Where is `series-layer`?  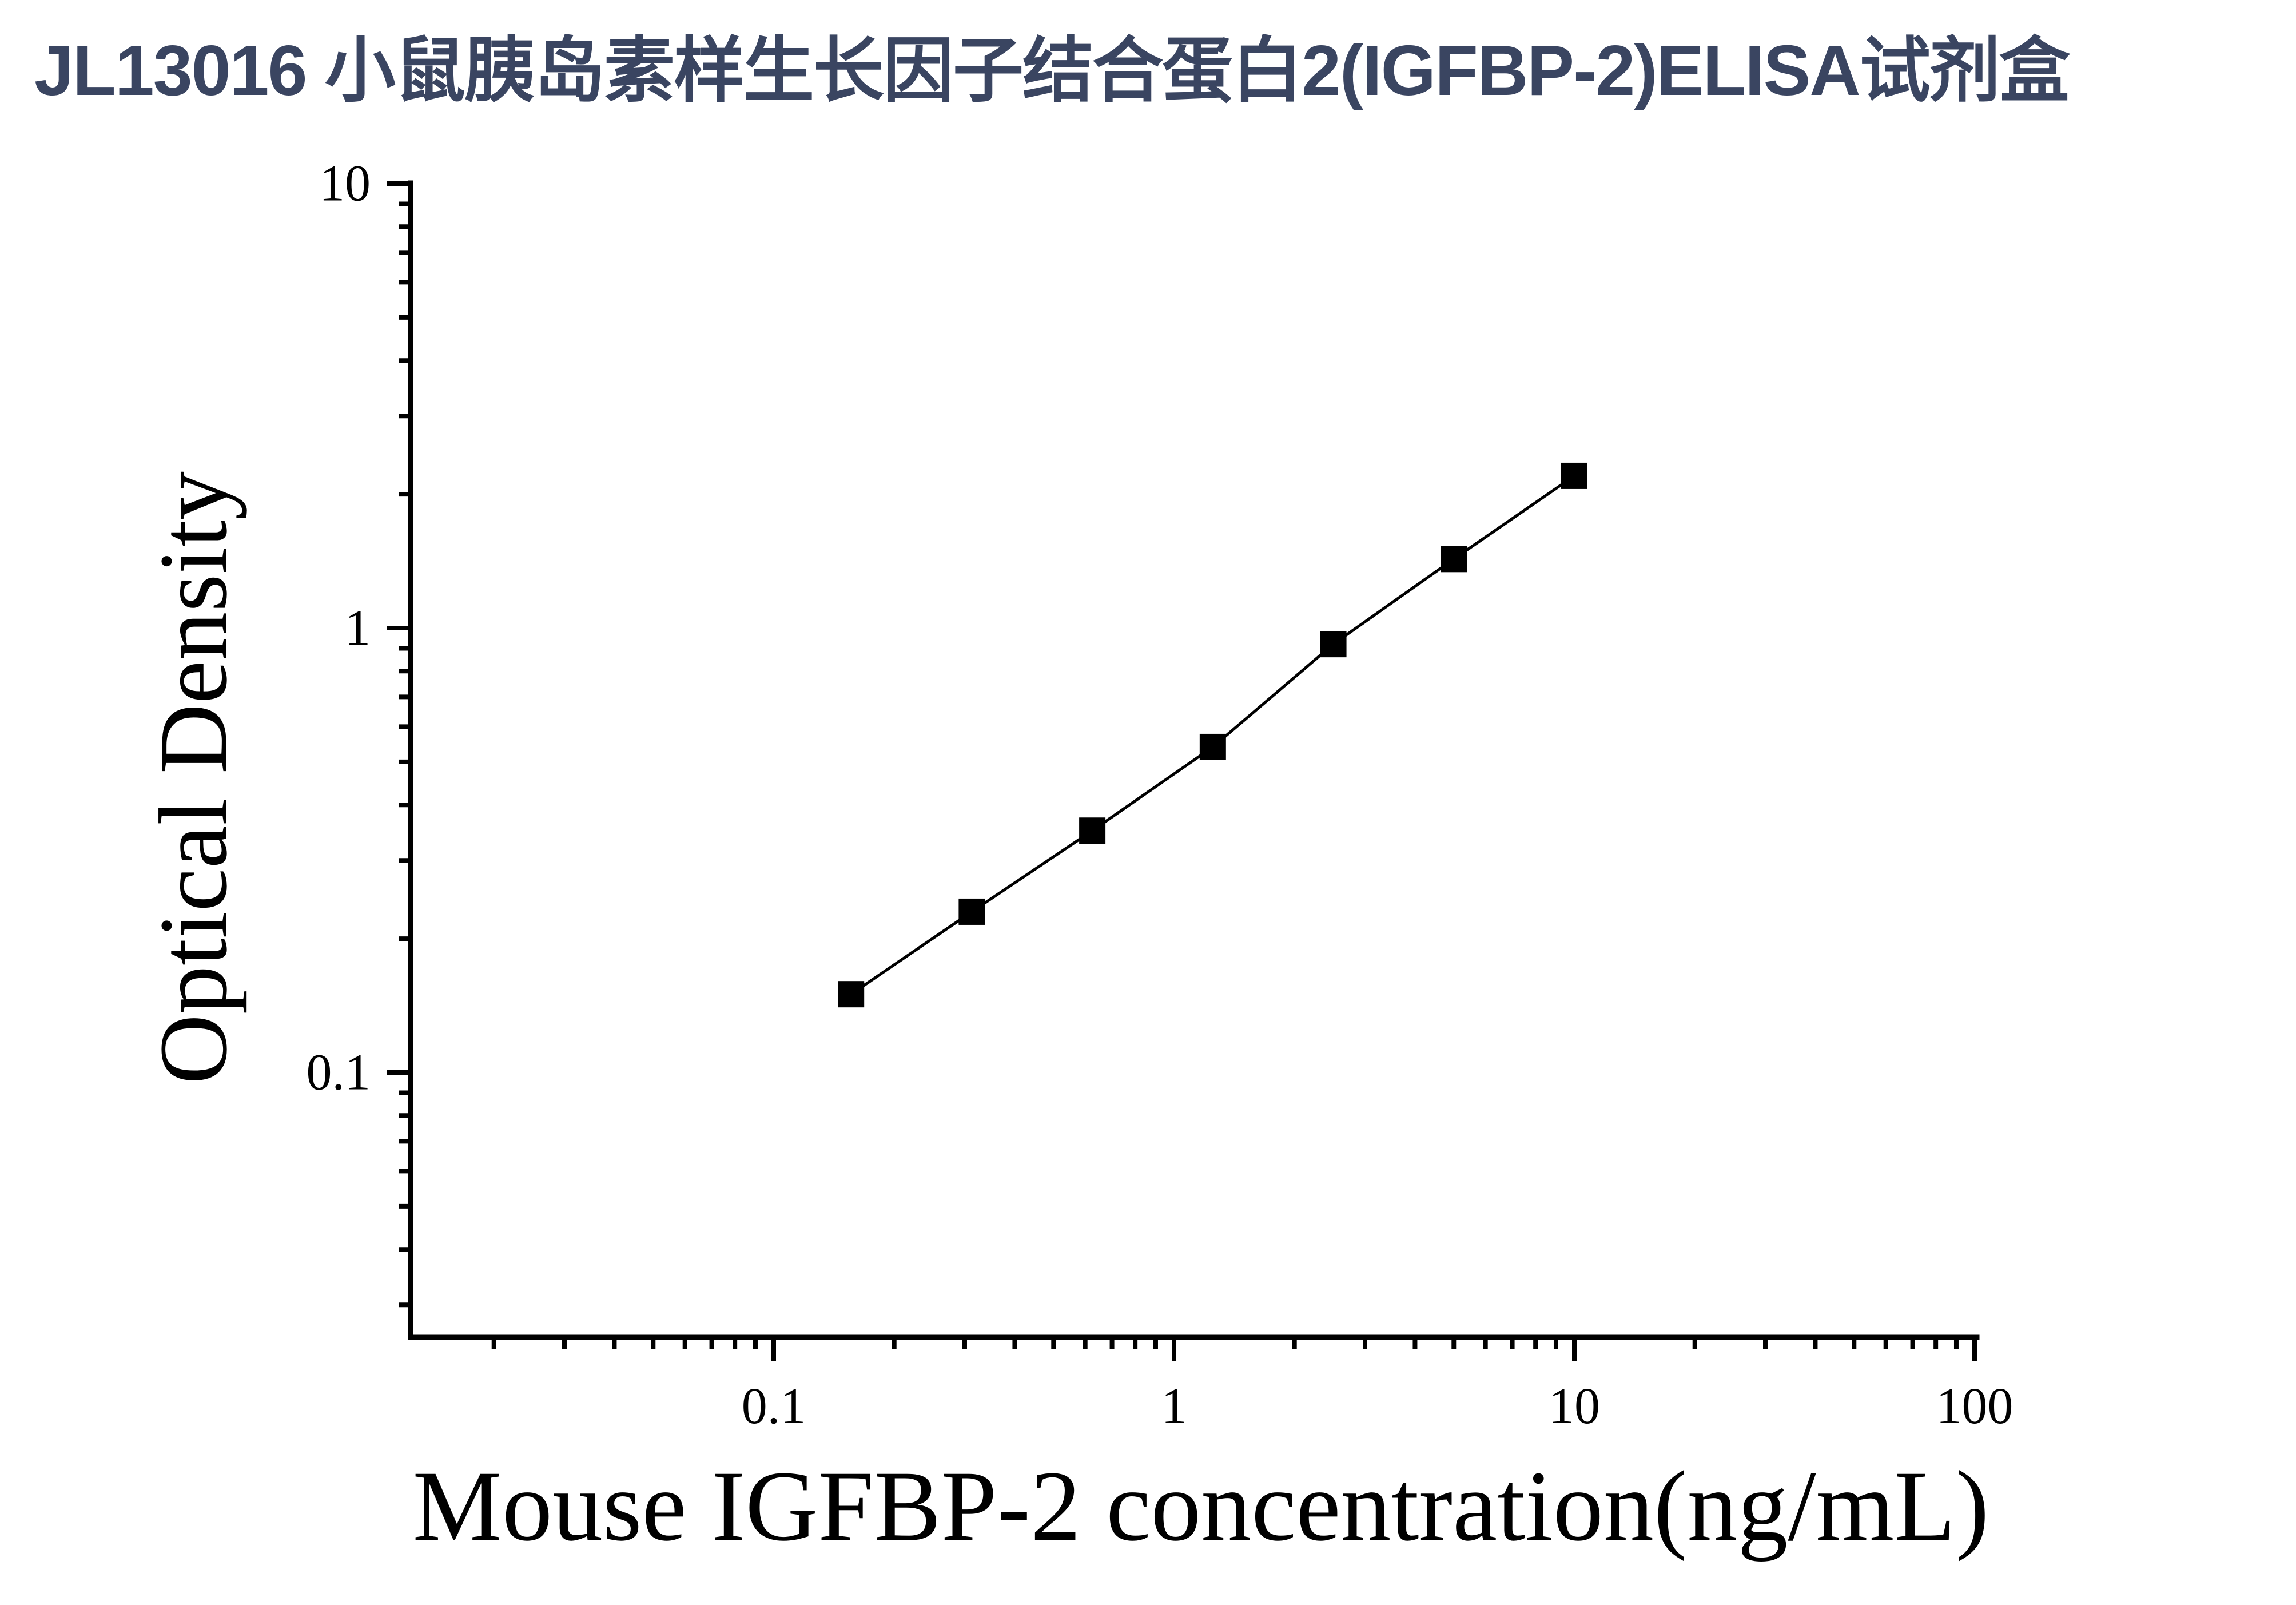
series-layer is located at coordinates (1213, 735).